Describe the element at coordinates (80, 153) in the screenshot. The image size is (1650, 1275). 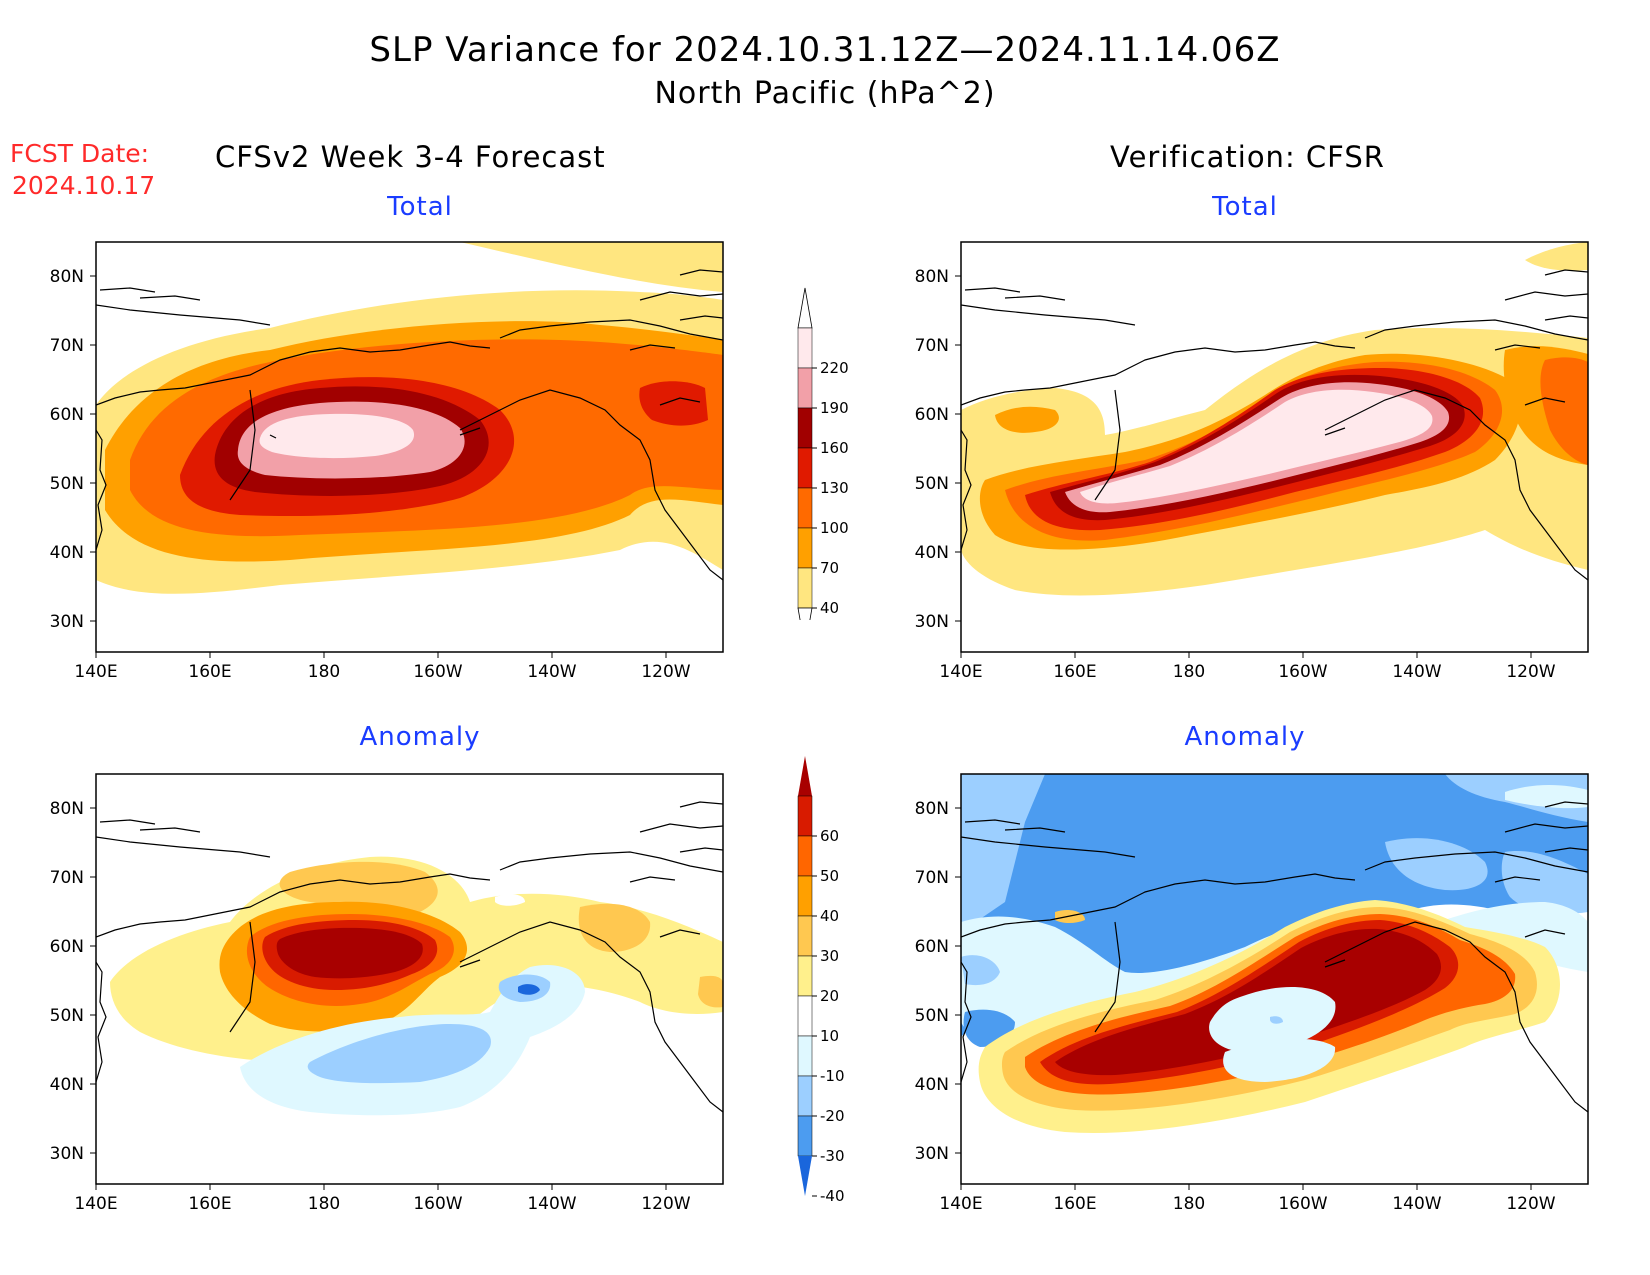
I see `fcst-date-label: FCST Date:` at that location.